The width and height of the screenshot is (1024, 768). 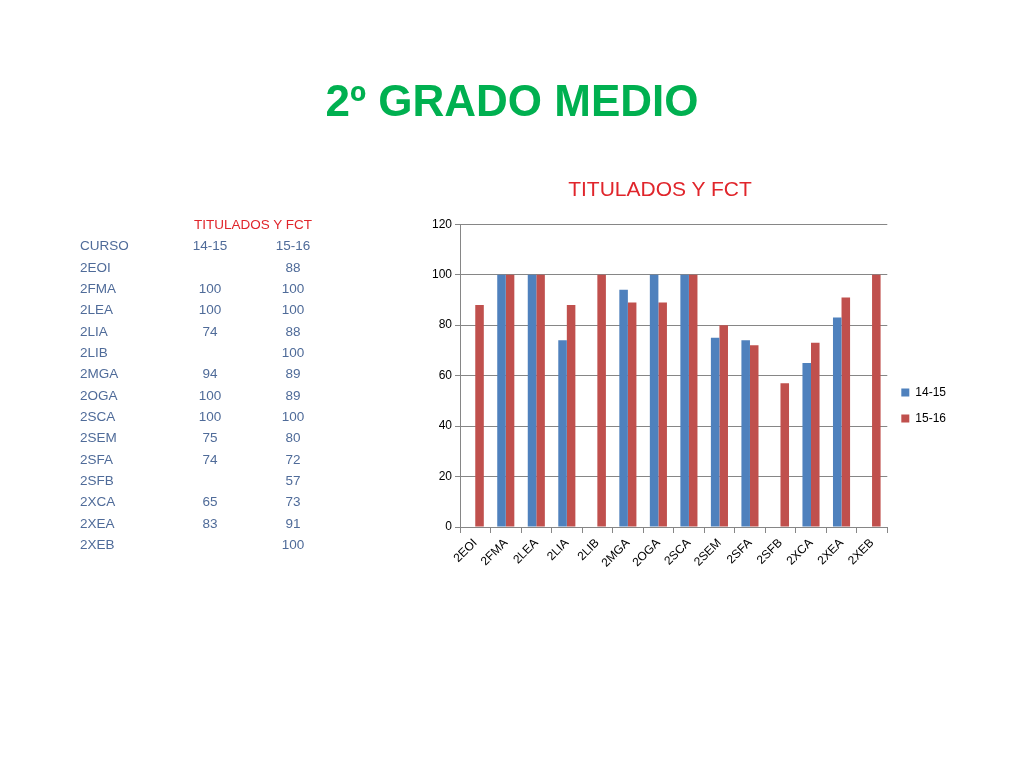 What do you see at coordinates (210, 246) in the screenshot?
I see `text: 14-15` at bounding box center [210, 246].